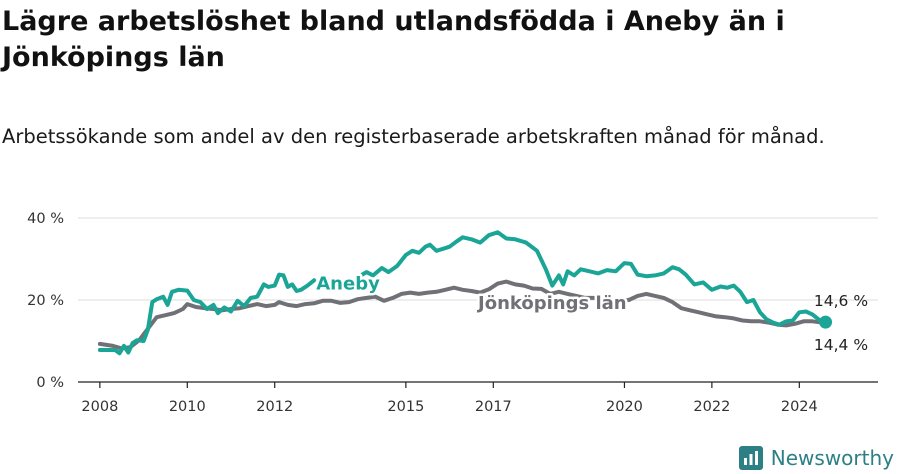 The width and height of the screenshot is (900, 474). What do you see at coordinates (45, 219) in the screenshot?
I see `y-tick-label: 40 %` at bounding box center [45, 219].